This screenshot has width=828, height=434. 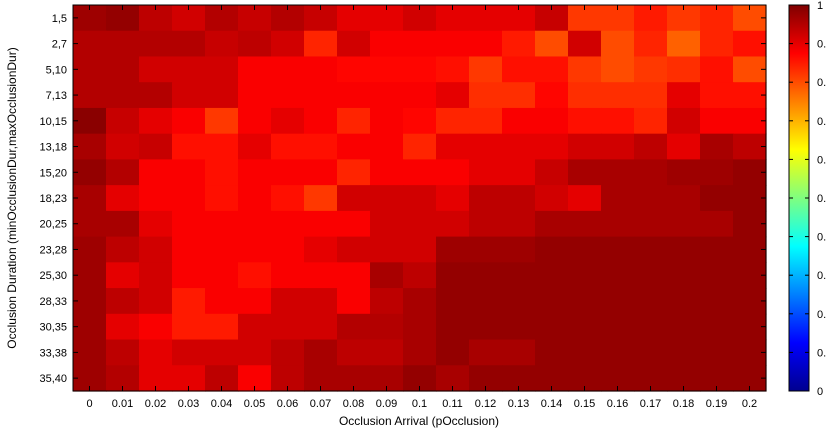 I want to click on y-tick-label: 20,25, so click(x=53, y=225).